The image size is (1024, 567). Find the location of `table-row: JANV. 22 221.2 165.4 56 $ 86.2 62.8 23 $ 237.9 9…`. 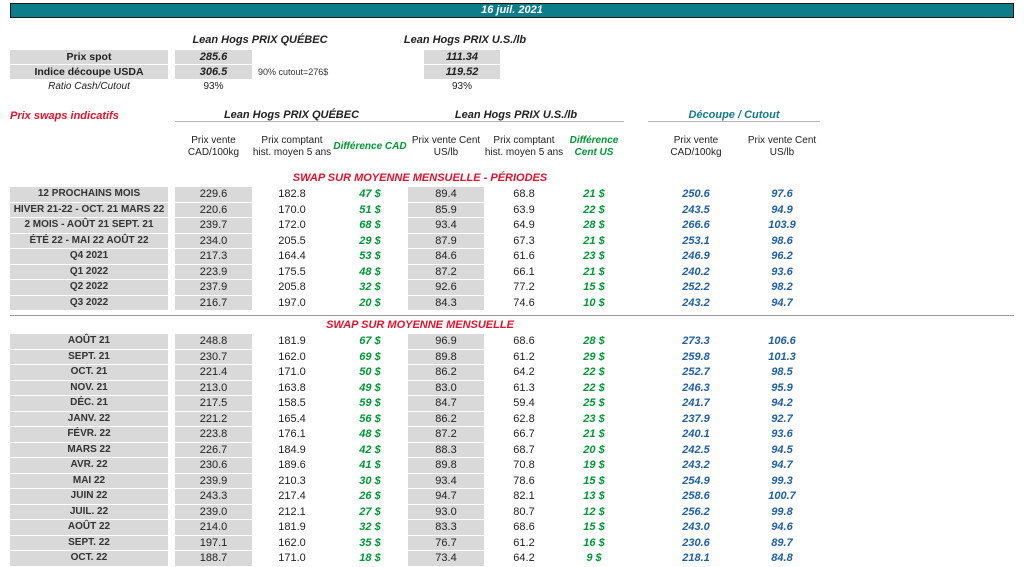

table-row: JANV. 22 221.2 165.4 56 $ 86.2 62.8 23 $ 237.9 9… is located at coordinates (512, 418).